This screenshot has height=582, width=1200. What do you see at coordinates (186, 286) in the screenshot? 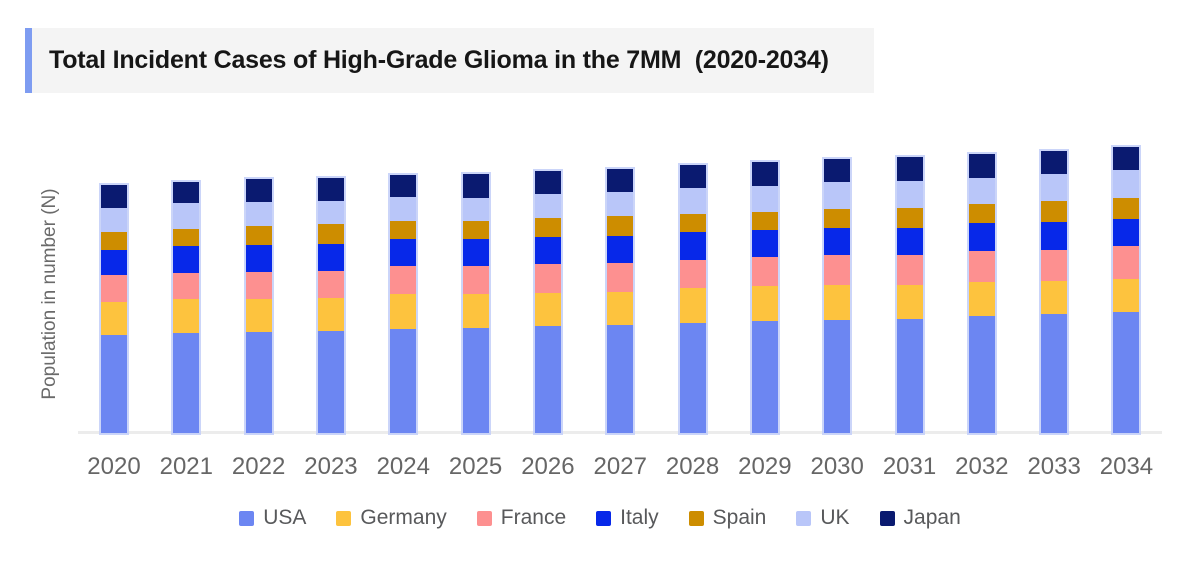
I see `bar-segment-france-2021` at bounding box center [186, 286].